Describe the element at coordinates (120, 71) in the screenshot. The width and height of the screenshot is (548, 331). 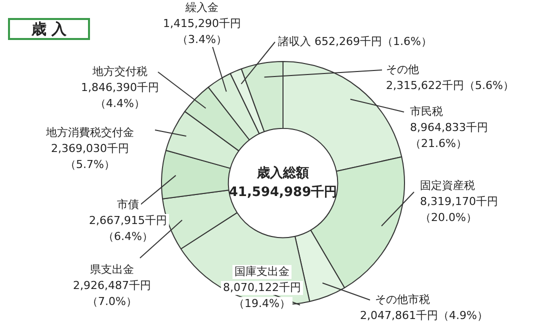
I see `slice-label: 地方交付税` at that location.